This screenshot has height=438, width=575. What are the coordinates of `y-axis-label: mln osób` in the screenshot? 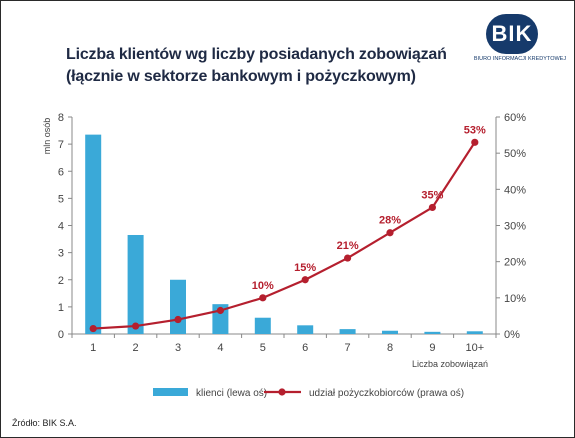 It's located at (47, 136).